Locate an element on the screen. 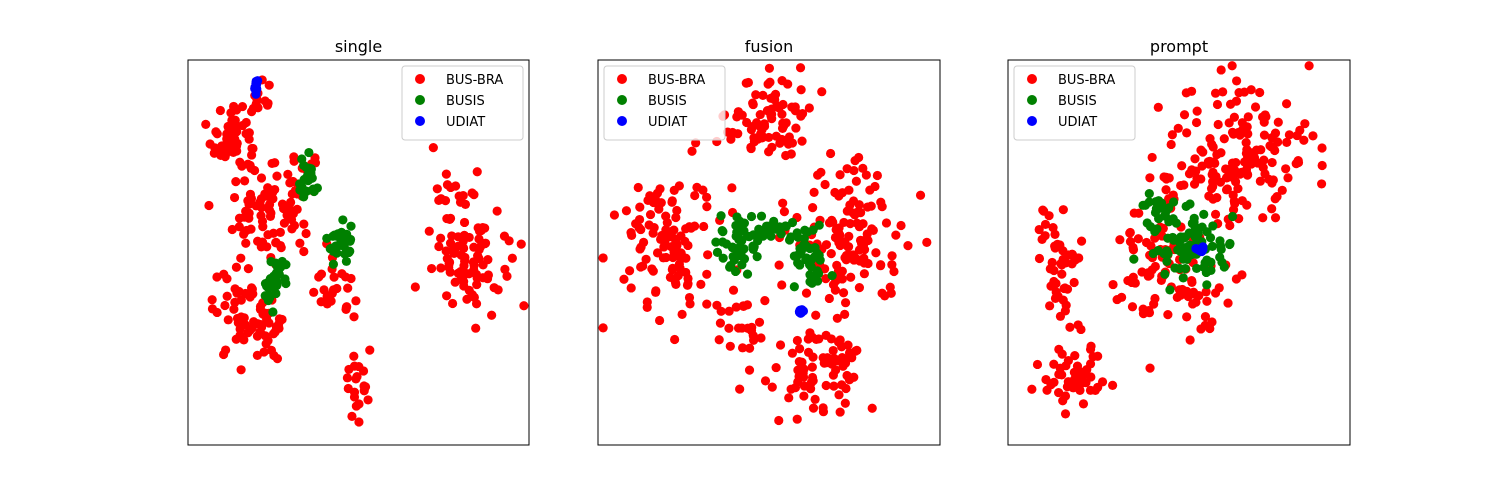  legend-marker-BUSIS is located at coordinates (622, 100).